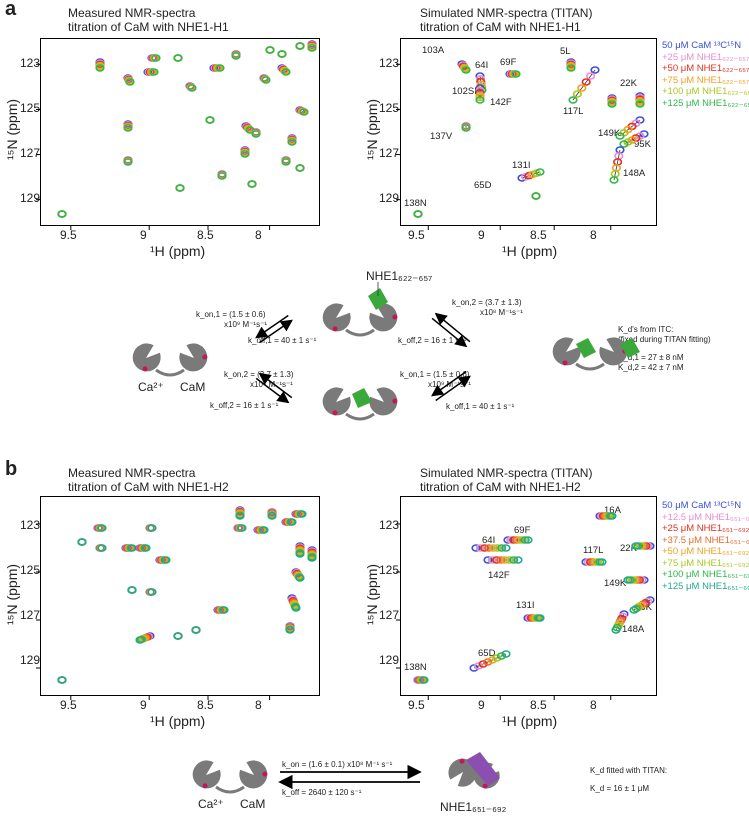  What do you see at coordinates (473, 807) in the screenshot?
I see `scheme-b-ligand-label: NHE1₆₅₁₋₆₉₂` at bounding box center [473, 807].